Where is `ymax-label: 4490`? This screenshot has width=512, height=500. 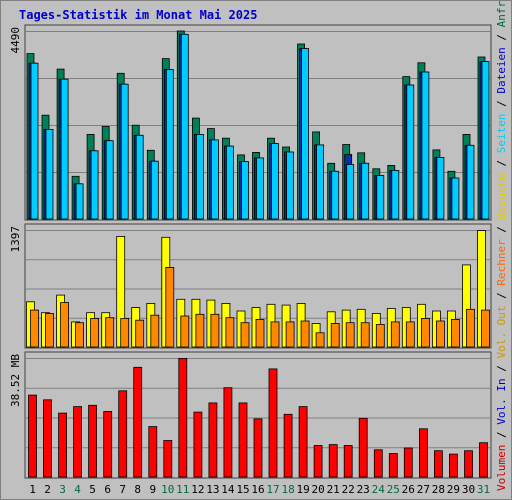
ymax-label: 4490 is located at coordinates (15, 40).